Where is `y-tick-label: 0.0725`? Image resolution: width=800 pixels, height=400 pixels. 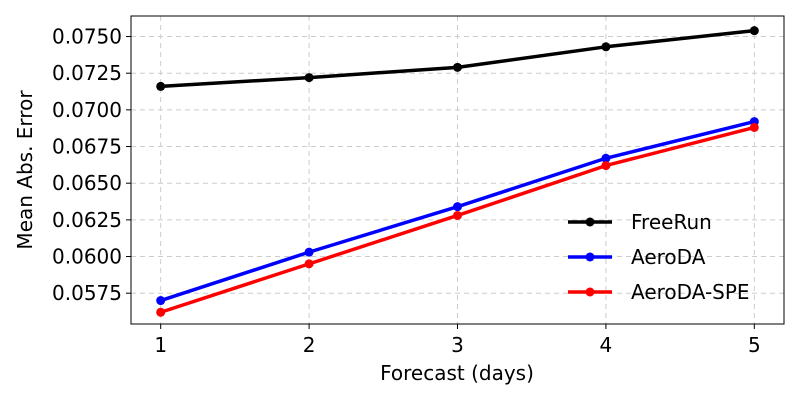 y-tick-label: 0.0725 is located at coordinates (87, 73).